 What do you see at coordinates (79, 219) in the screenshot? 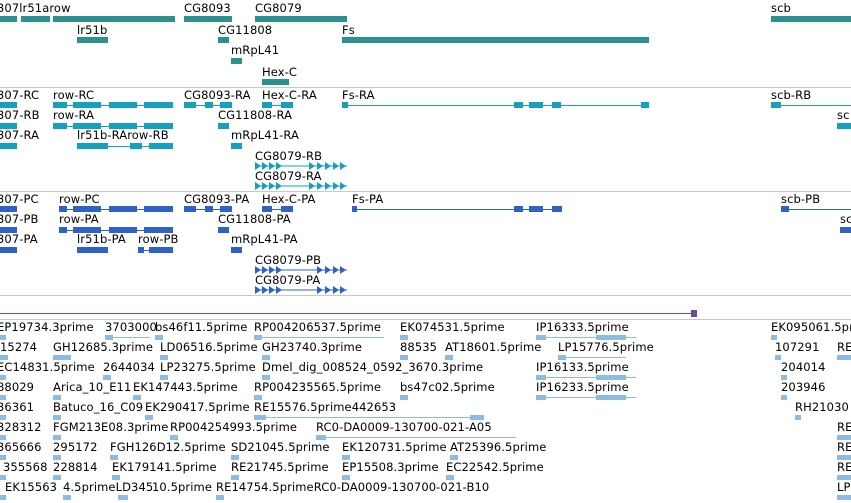
I see `protein-label: row-PA` at bounding box center [79, 219].